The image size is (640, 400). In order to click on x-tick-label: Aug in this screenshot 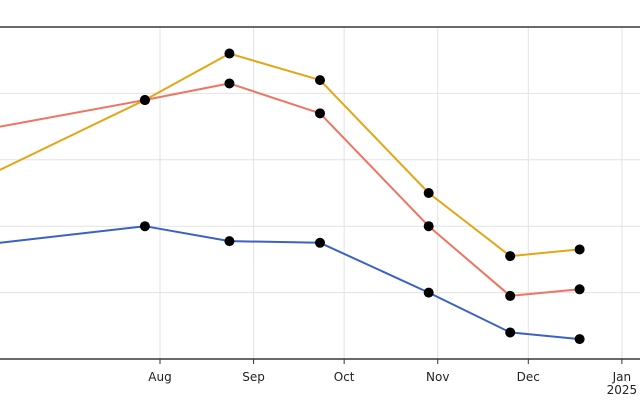, I will do `click(159, 377)`.